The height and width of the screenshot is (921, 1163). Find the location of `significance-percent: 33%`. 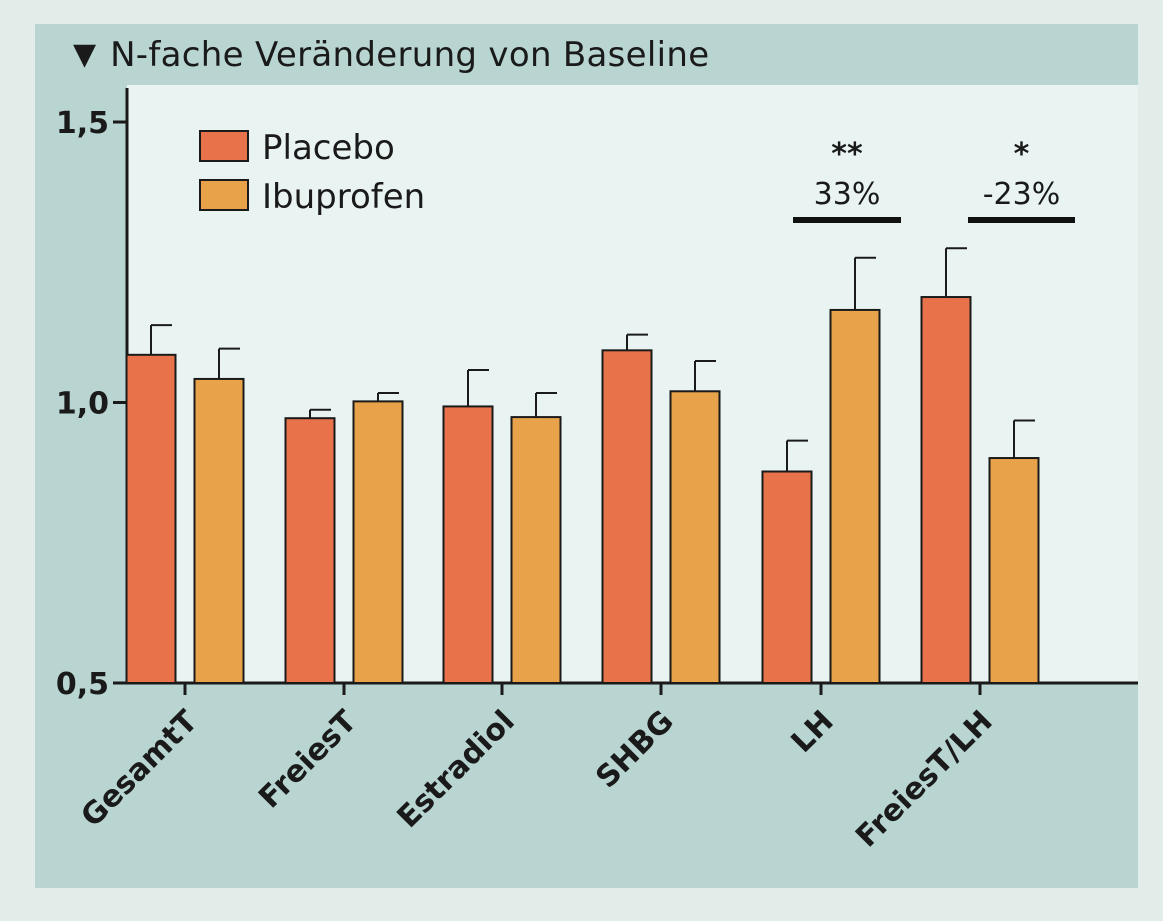

significance-percent: 33% is located at coordinates (847, 194).